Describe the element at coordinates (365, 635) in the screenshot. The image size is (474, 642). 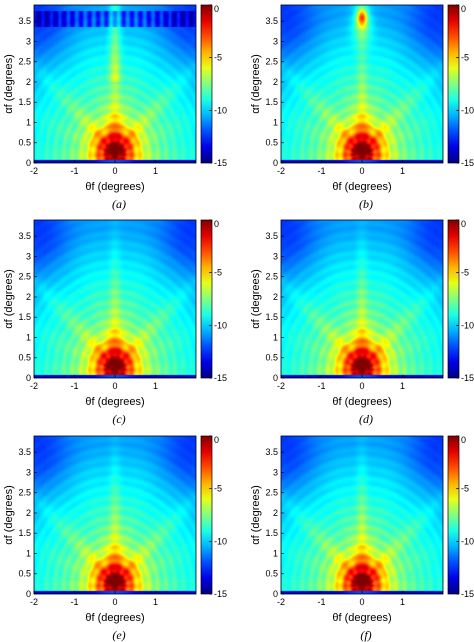
I see `panel-caption: (f)` at that location.